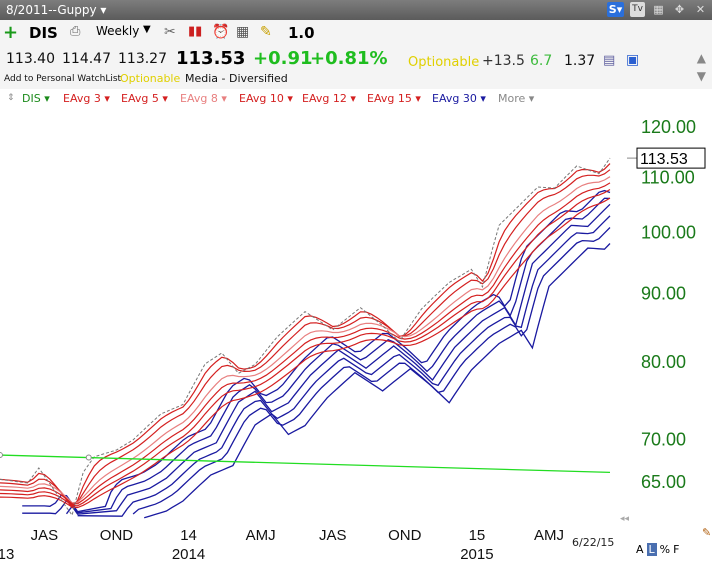  What do you see at coordinates (663, 482) in the screenshot?
I see `y-tick-label-7: 65.00` at bounding box center [663, 482].